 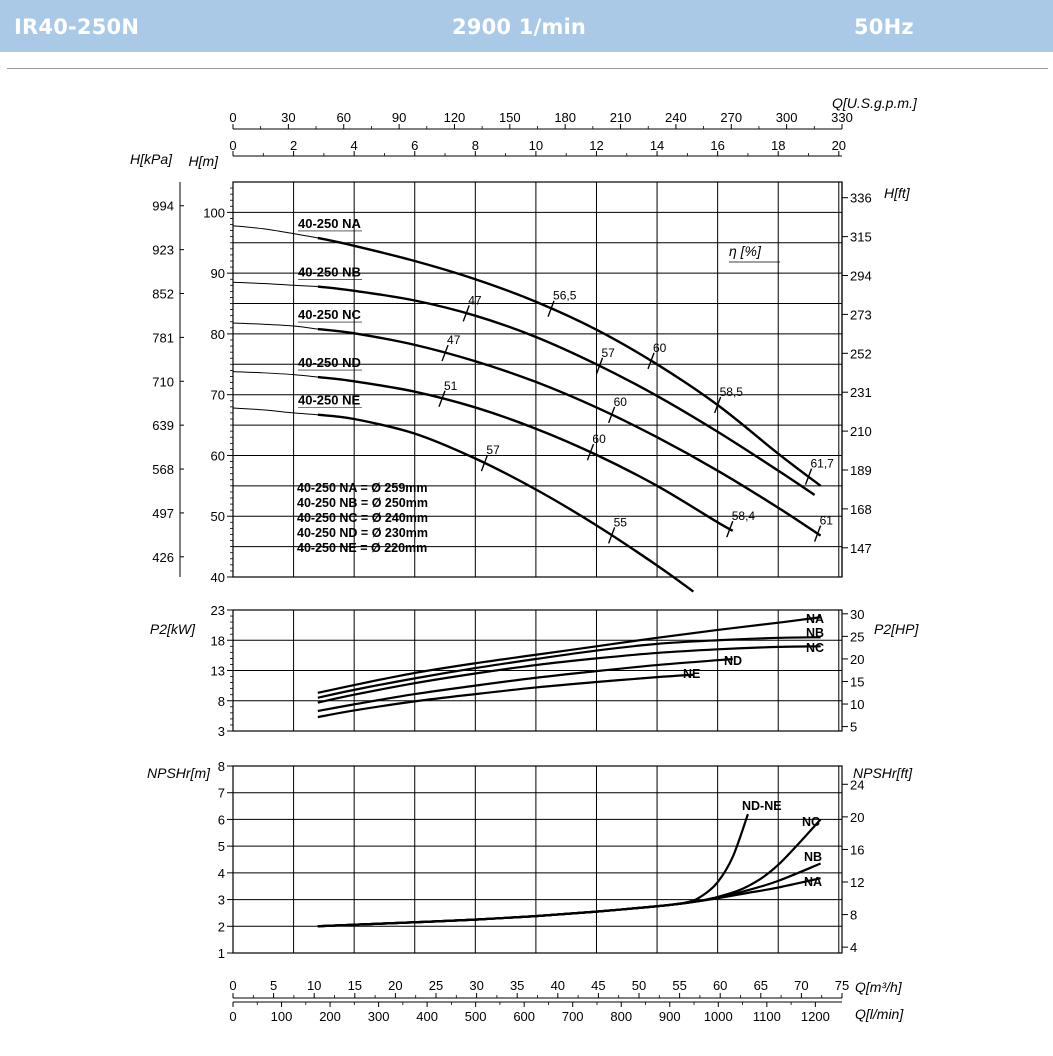 What do you see at coordinates (362, 503) in the screenshot?
I see `impeller-diameter-label: 40-250 NB = Ø 250mm` at bounding box center [362, 503].